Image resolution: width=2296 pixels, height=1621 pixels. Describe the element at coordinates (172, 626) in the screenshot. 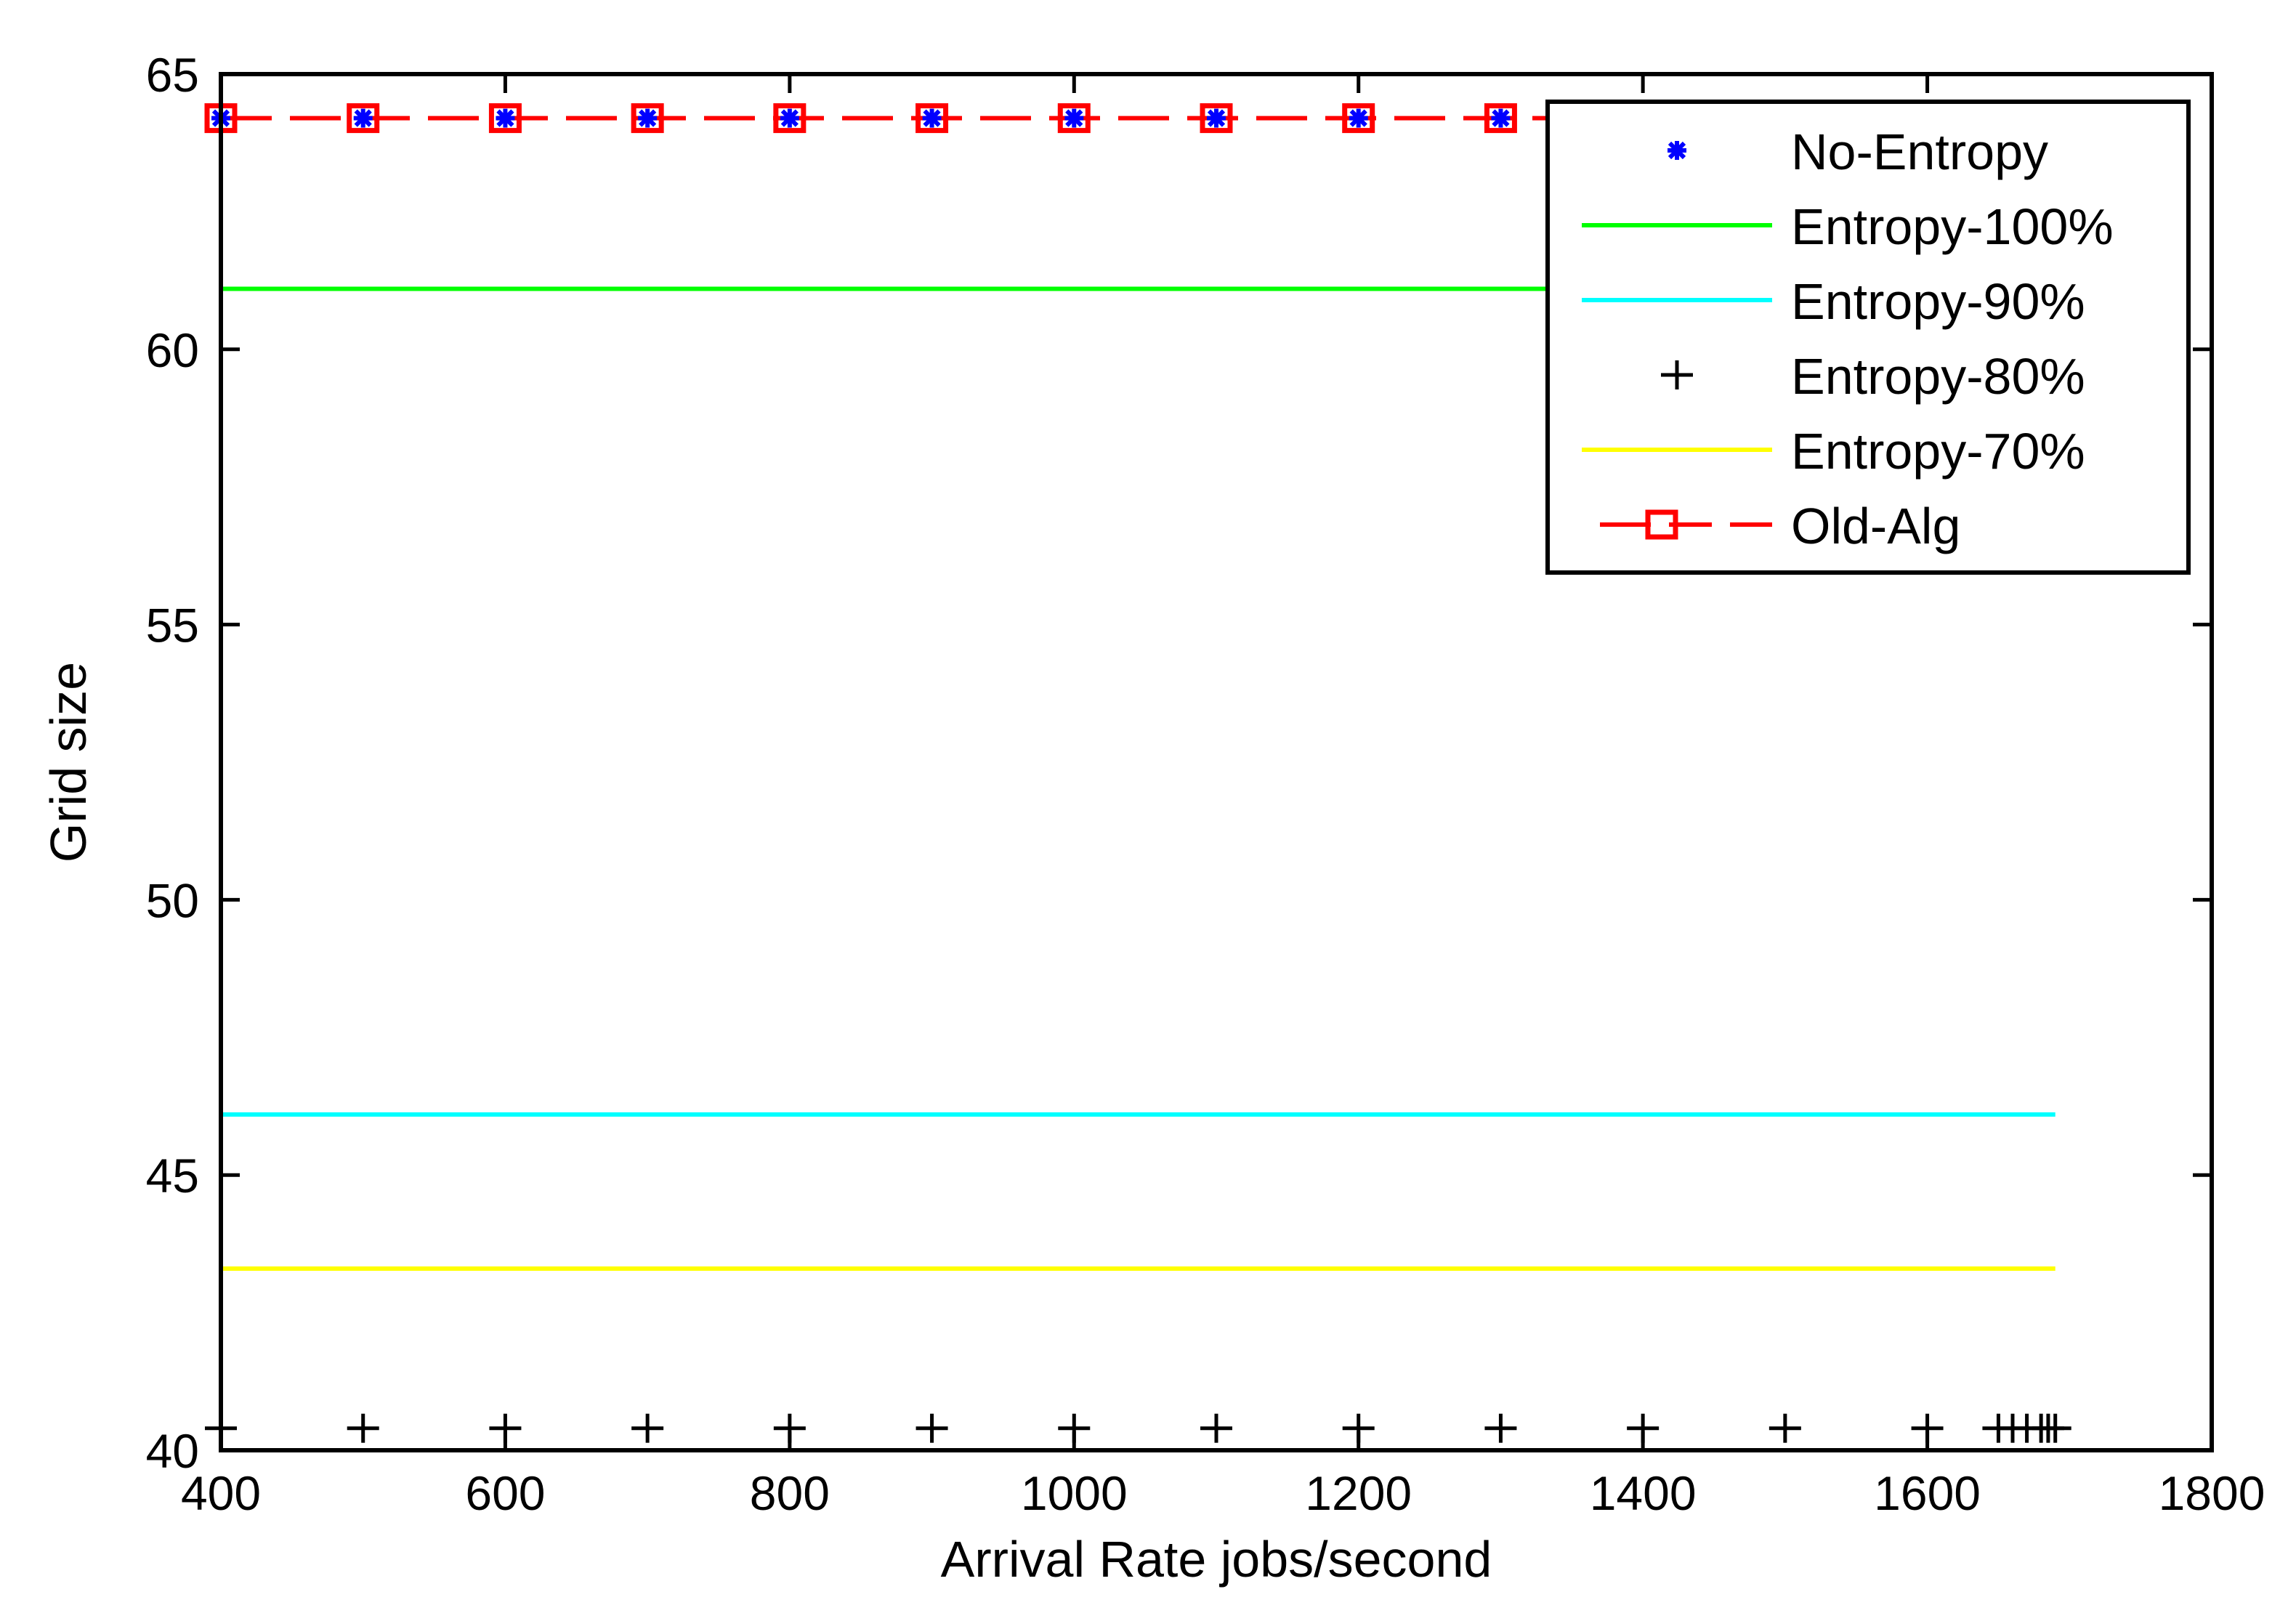

I see `y-tick-label: 55` at that location.